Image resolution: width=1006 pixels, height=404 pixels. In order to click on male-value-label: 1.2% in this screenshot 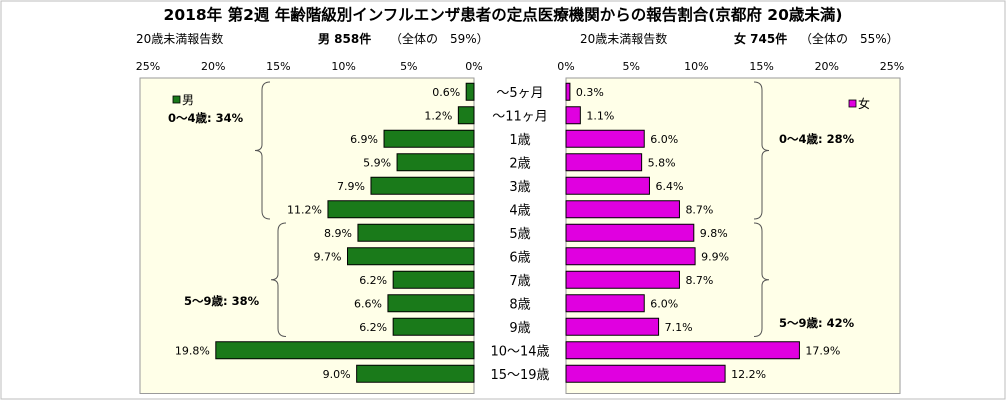, I will do `click(438, 115)`.